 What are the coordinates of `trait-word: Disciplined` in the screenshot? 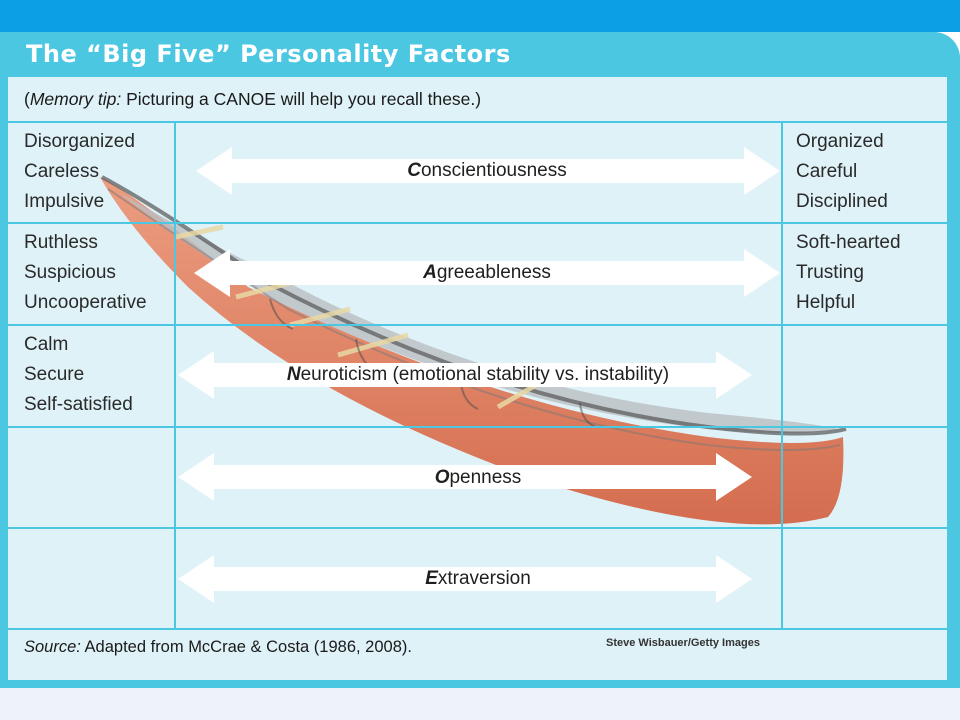 It's located at (842, 201).